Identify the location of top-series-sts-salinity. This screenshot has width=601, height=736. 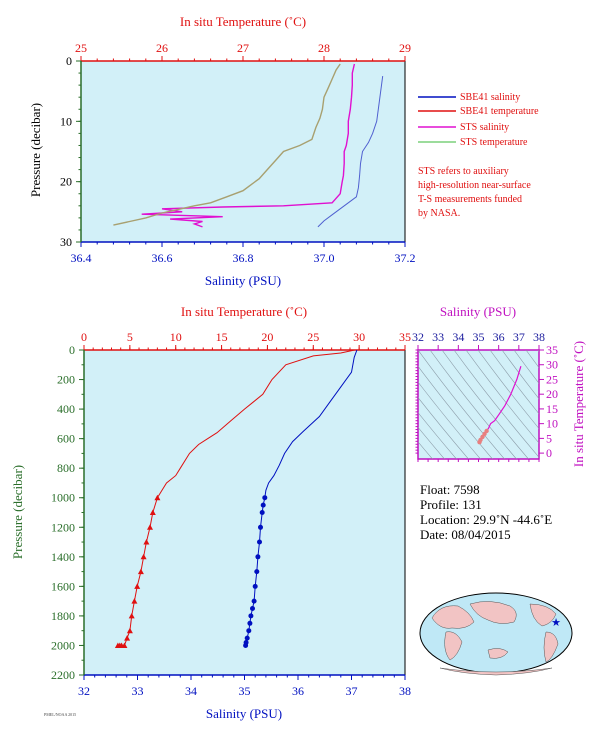
(248, 145).